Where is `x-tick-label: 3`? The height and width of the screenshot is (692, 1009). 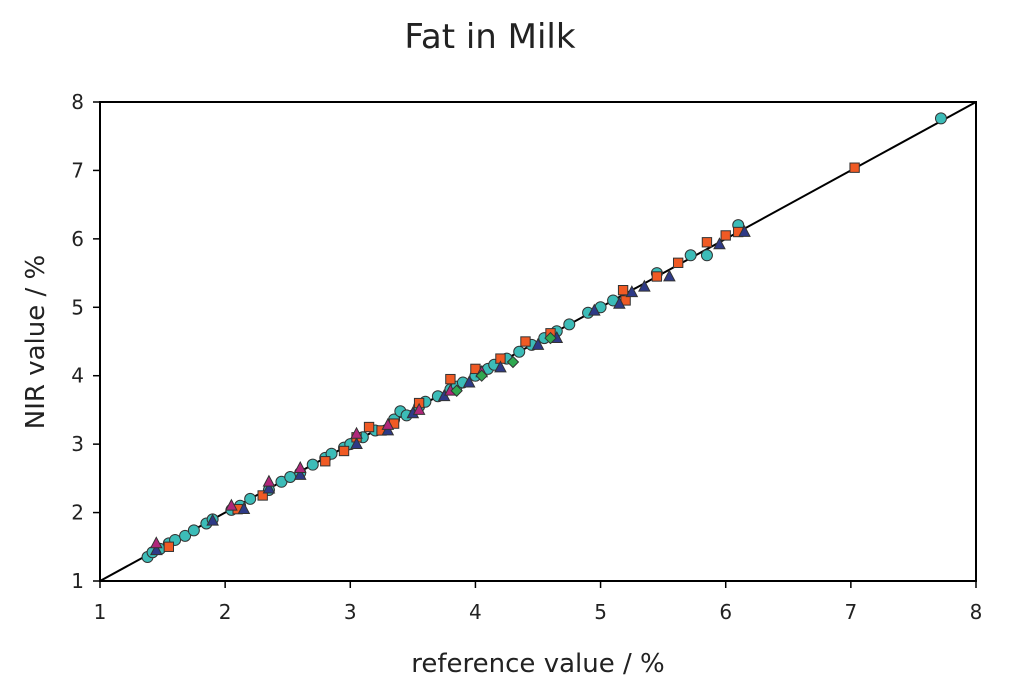
x-tick-label: 3 is located at coordinates (350, 612).